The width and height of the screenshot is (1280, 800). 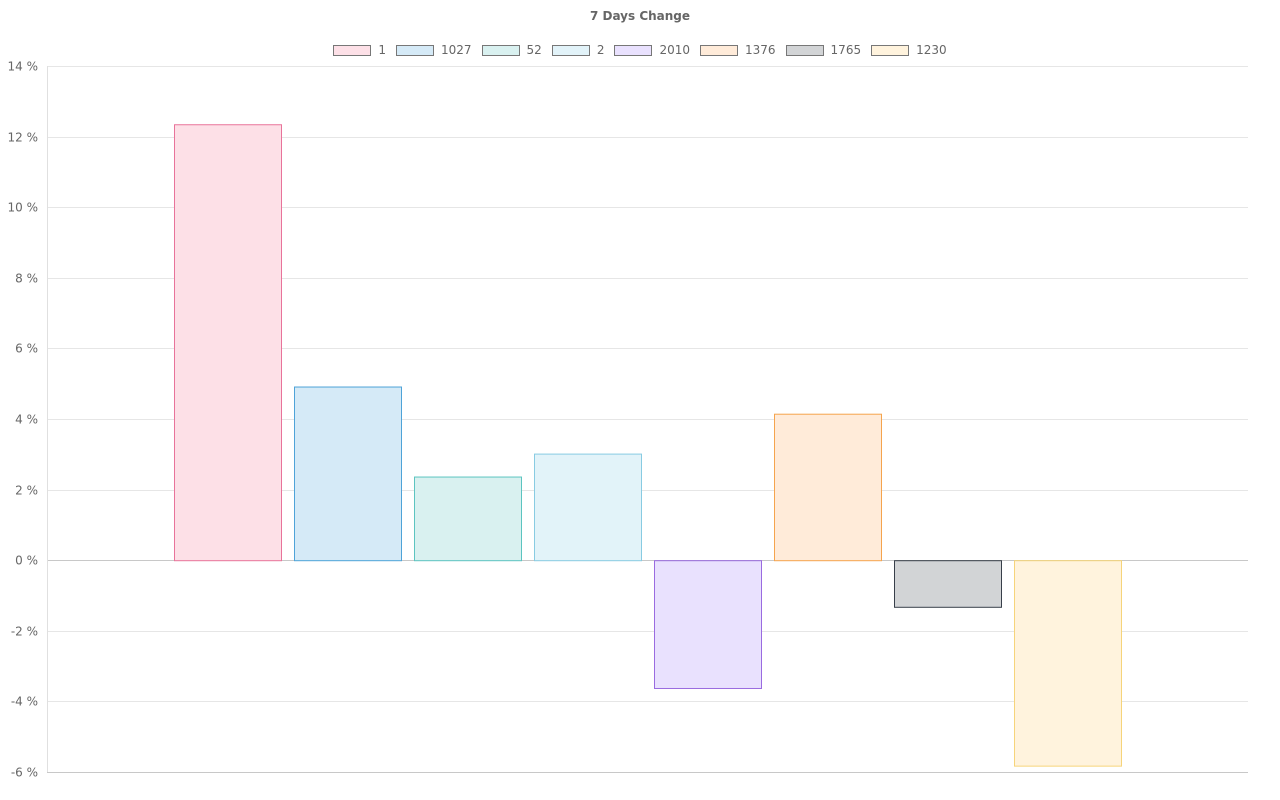 I want to click on y-tick-label: 12 %, so click(x=23, y=138).